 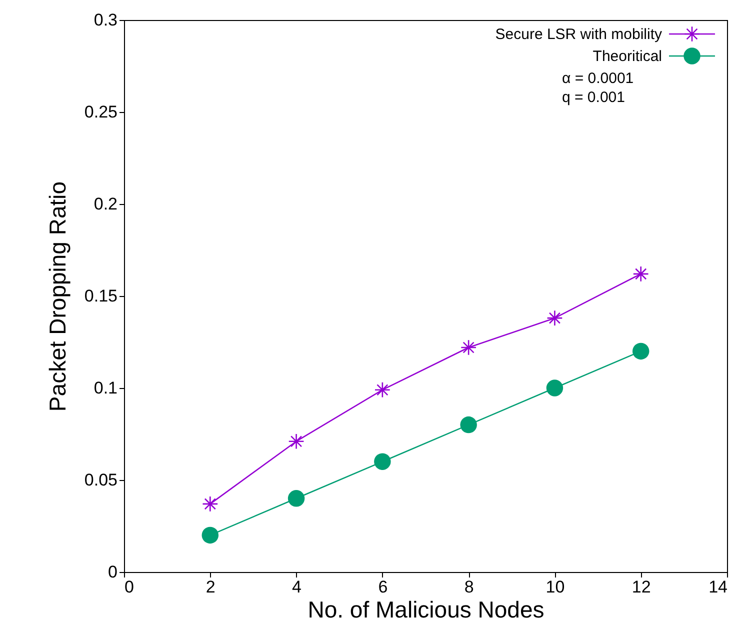 I want to click on x-tick-label: 10, so click(x=555, y=587).